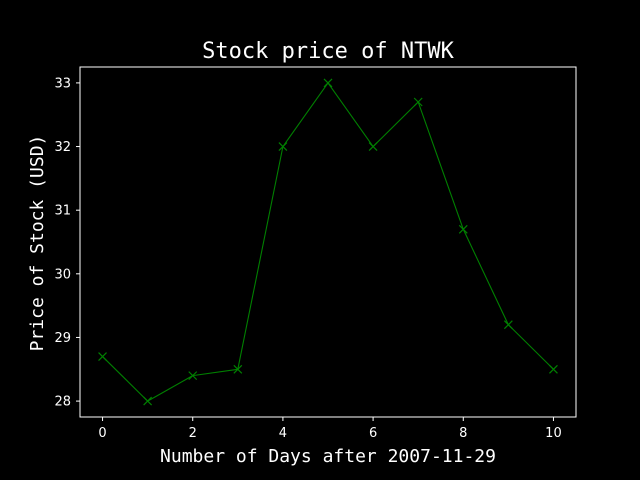  What do you see at coordinates (328, 51) in the screenshot?
I see `chart-title: Stock price of NTWK` at bounding box center [328, 51].